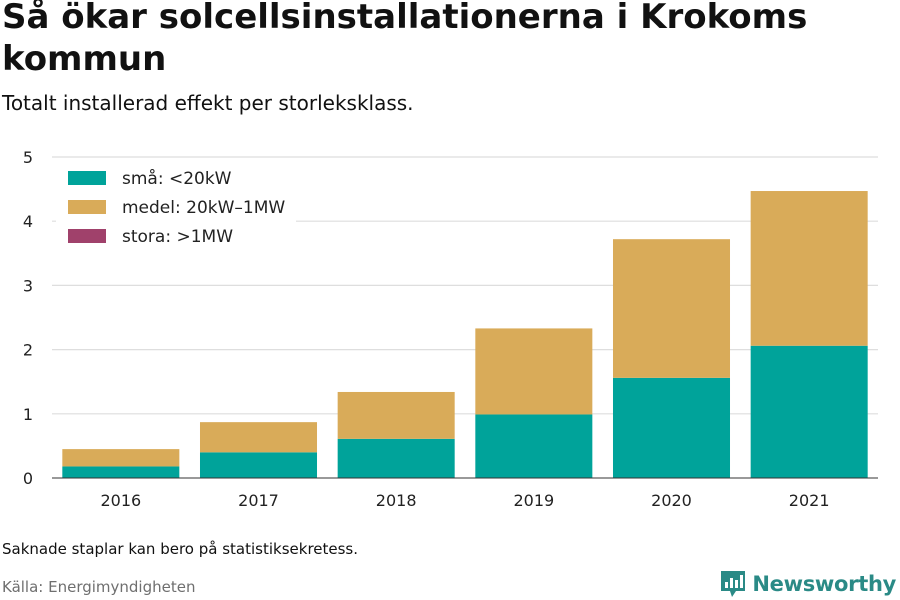 The height and width of the screenshot is (600, 900). I want to click on x-tick-label: 2018, so click(396, 500).